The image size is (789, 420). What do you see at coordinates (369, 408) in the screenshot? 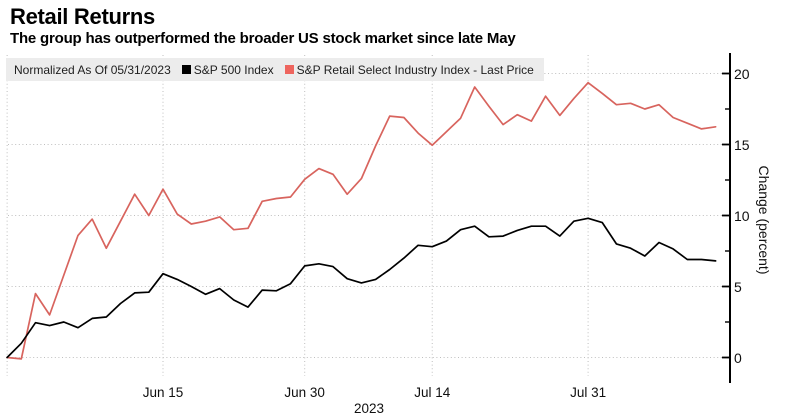
I see `x-axis-year-label: 2023` at bounding box center [369, 408].